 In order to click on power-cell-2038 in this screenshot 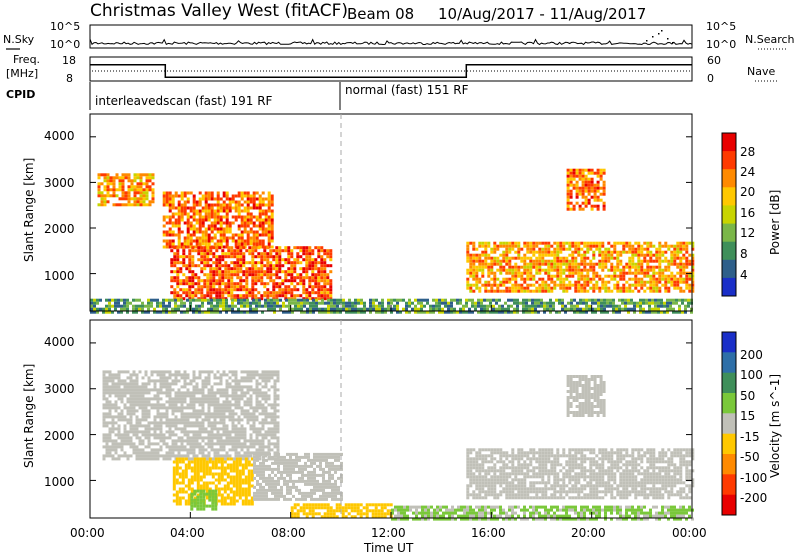, I will do `click(595, 303)`.